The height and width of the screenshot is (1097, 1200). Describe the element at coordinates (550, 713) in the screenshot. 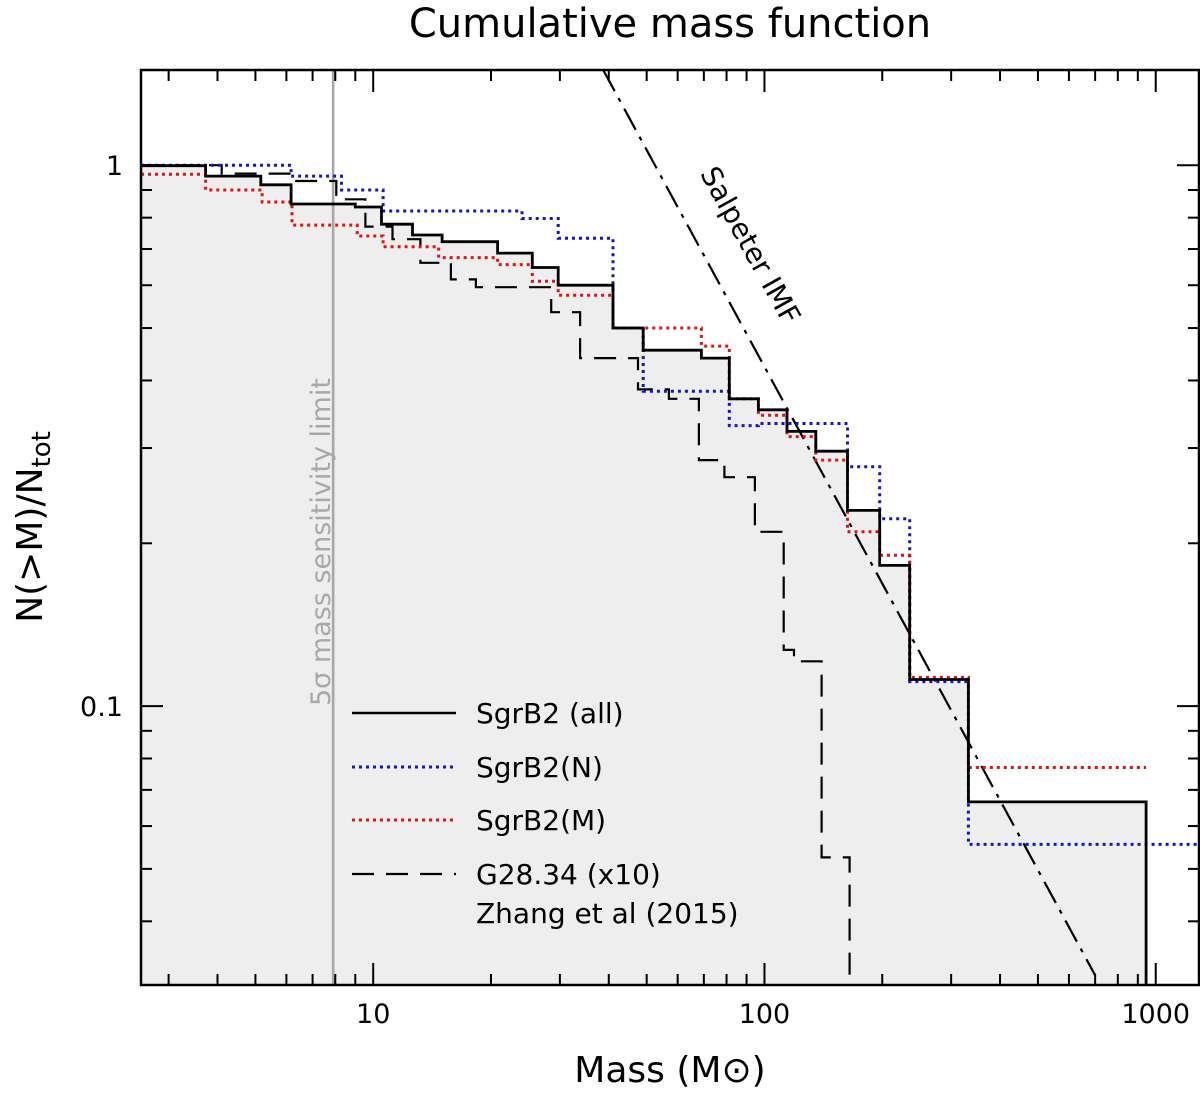

I see `legend-label-sgrb2-all: SgrB2 (all)` at that location.